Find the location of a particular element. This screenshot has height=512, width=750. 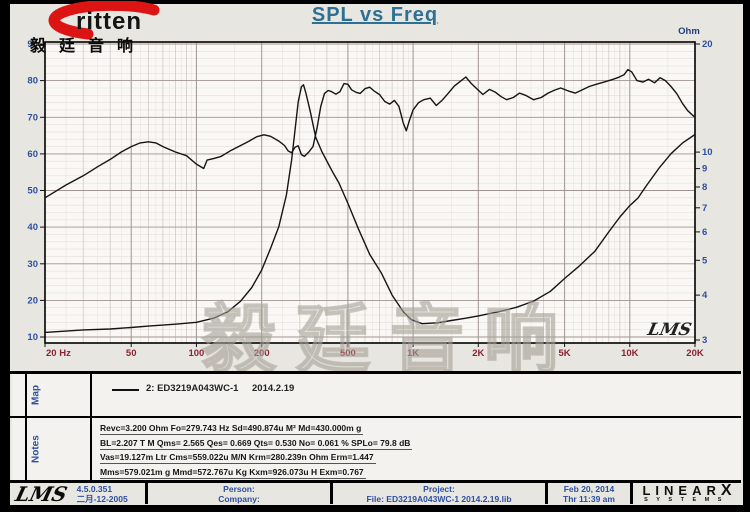

footer-person-cell: Person: Company: is located at coordinates (237, 493).